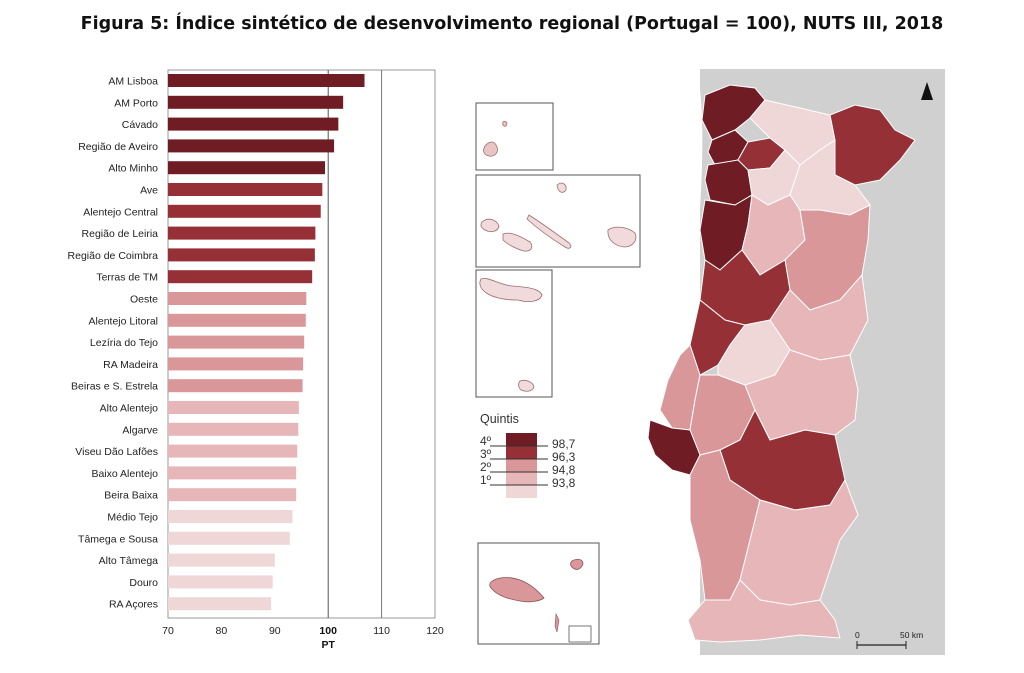 The width and height of the screenshot is (1024, 673). What do you see at coordinates (116, 452) in the screenshot?
I see `category-label: Viseu Dão Lafões` at bounding box center [116, 452].